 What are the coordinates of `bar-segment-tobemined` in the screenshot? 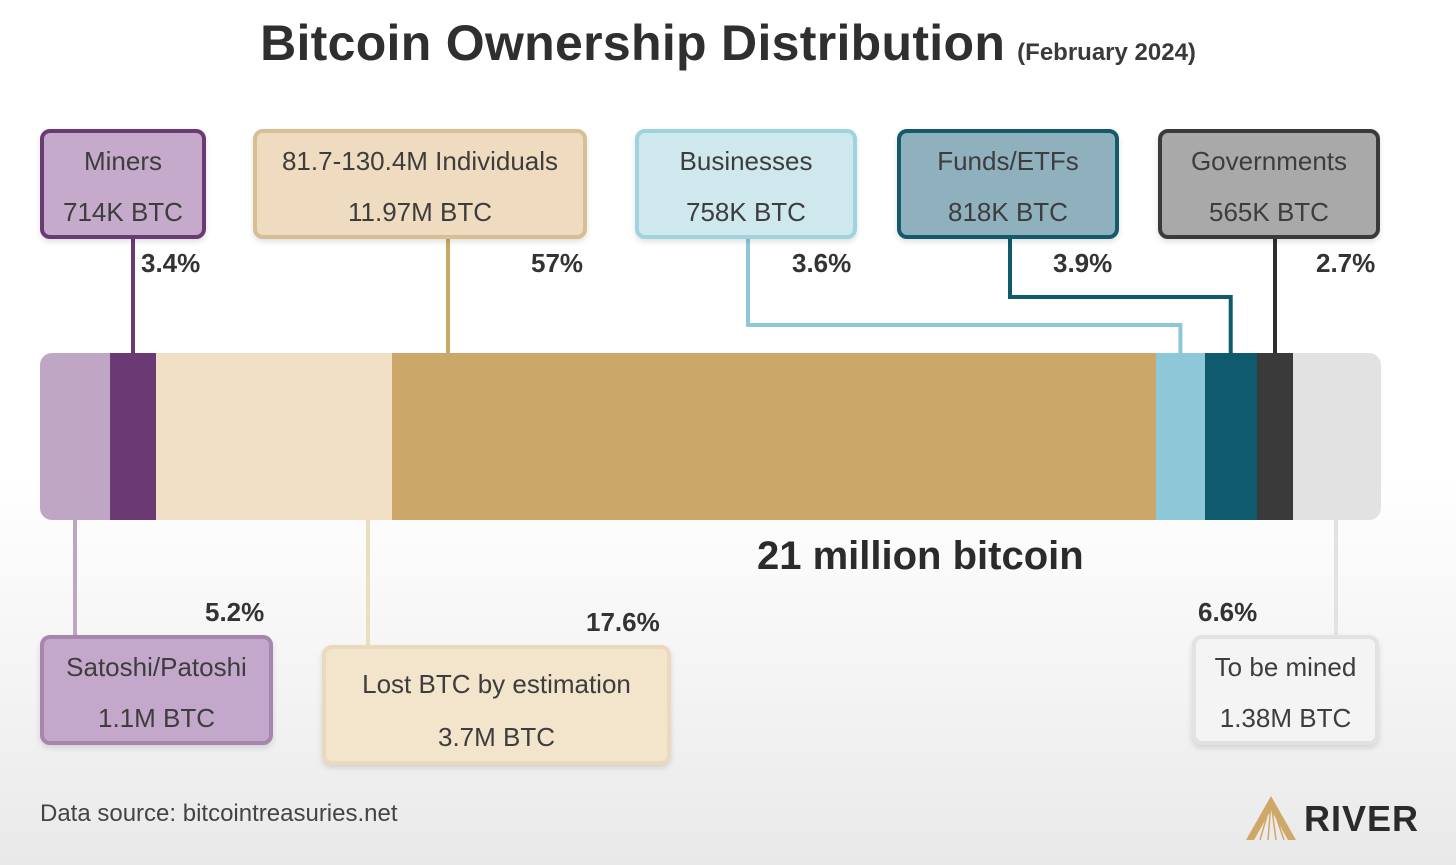 It's located at (1336, 436).